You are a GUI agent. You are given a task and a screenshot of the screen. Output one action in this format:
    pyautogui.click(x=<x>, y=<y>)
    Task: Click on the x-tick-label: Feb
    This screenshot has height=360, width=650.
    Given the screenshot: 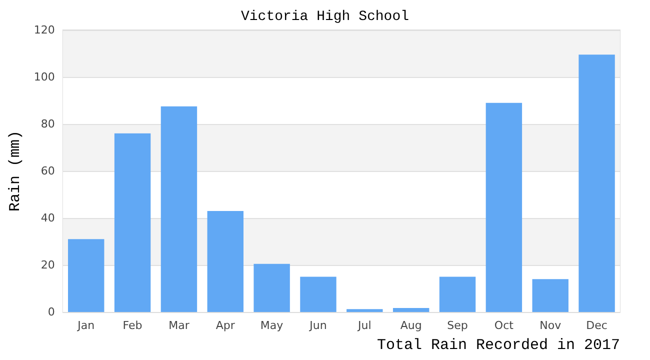 What is the action you would take?
    pyautogui.click(x=132, y=325)
    